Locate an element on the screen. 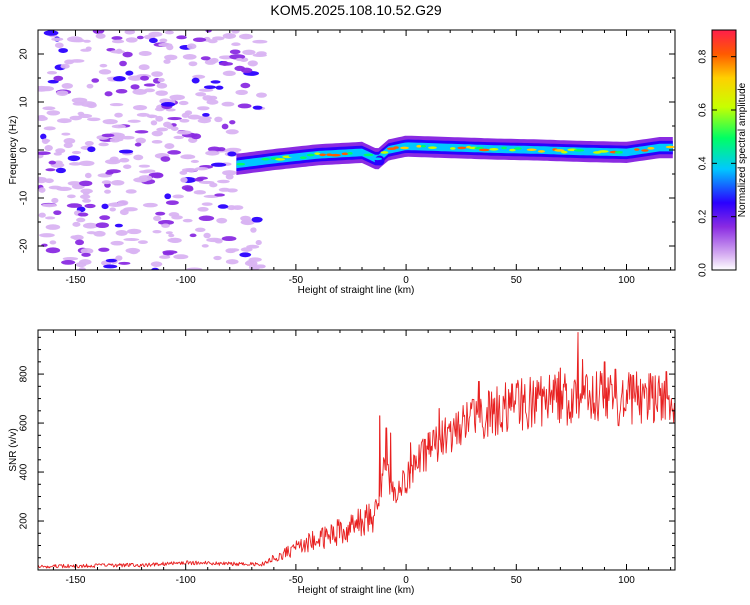 Image resolution: width=750 pixels, height=605 pixels. y-tick-label: 10 is located at coordinates (24, 102).